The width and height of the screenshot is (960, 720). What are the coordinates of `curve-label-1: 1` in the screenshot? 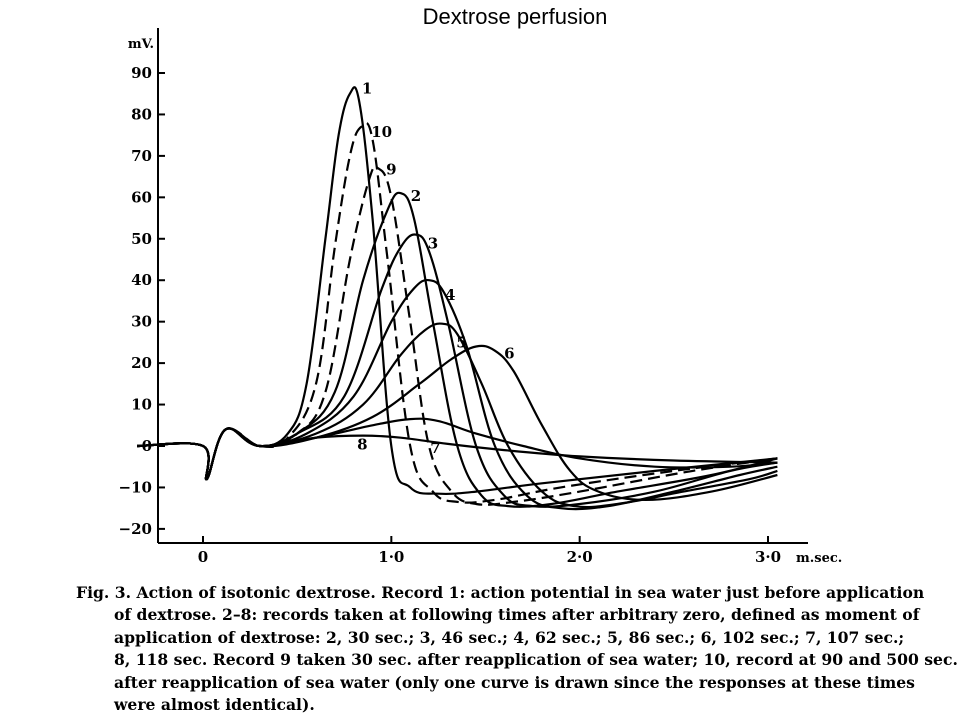 It's located at (367, 89).